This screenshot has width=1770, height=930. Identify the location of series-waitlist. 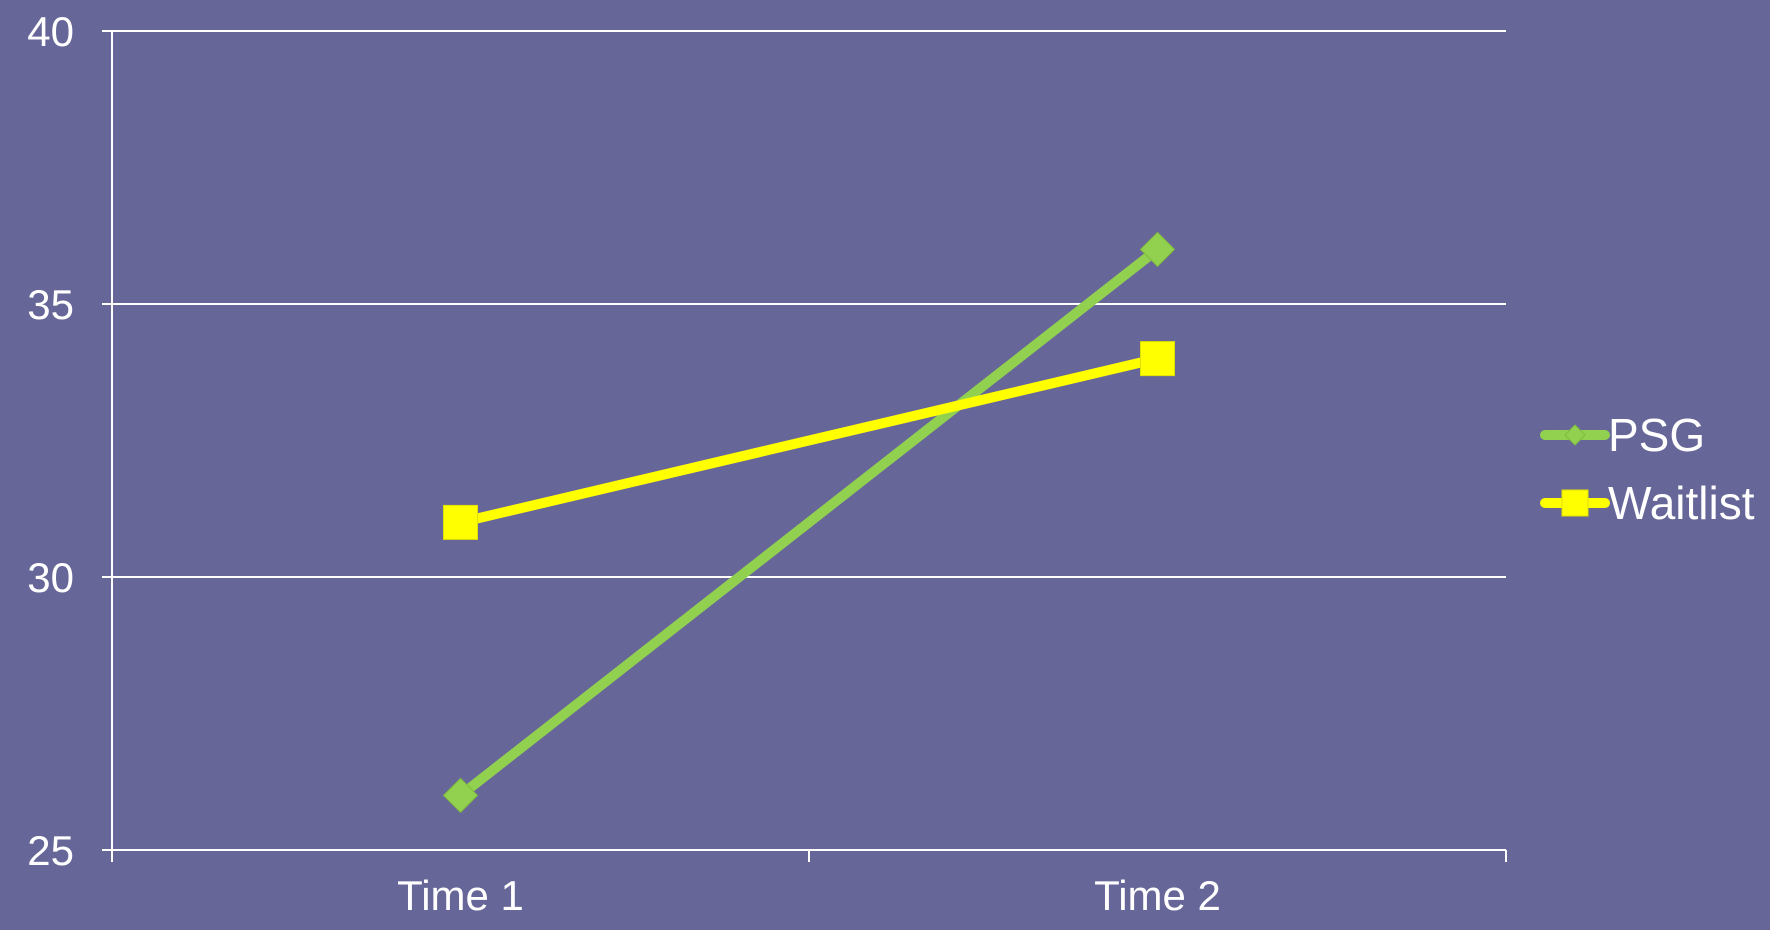
(809, 440).